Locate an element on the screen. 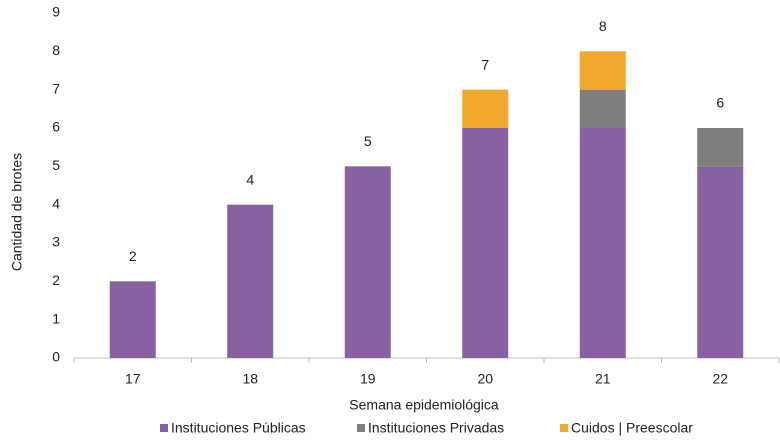 This screenshot has height=441, width=780. y-tick-label: 2 is located at coordinates (56, 280).